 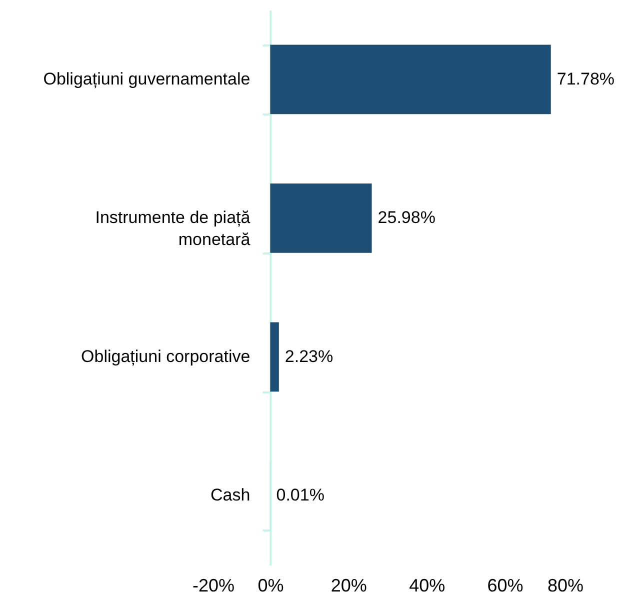 I want to click on x-tick-label: 40%, so click(x=427, y=586).